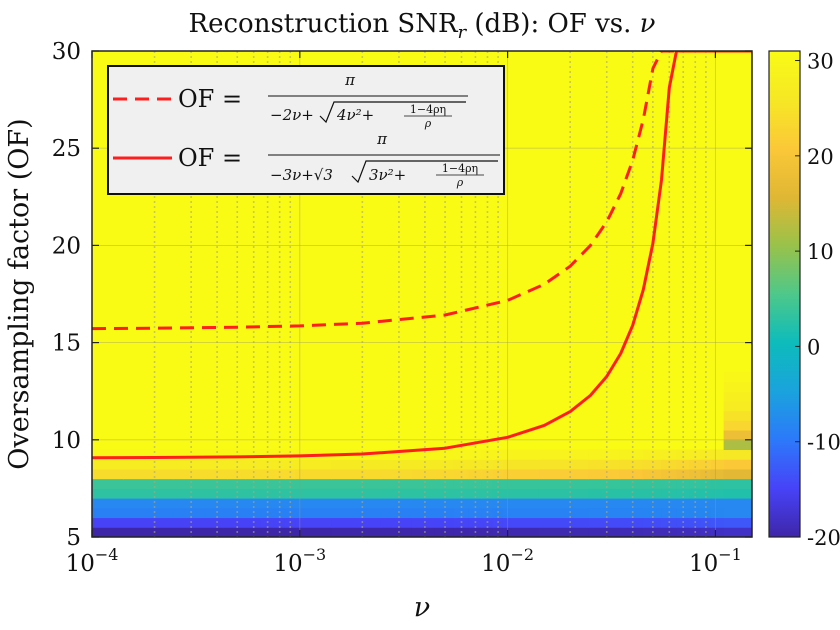 Image resolution: width=840 pixels, height=630 pixels. What do you see at coordinates (804, 300) in the screenshot?
I see `colorbar: 30 20 10 0 -10 -20` at bounding box center [804, 300].